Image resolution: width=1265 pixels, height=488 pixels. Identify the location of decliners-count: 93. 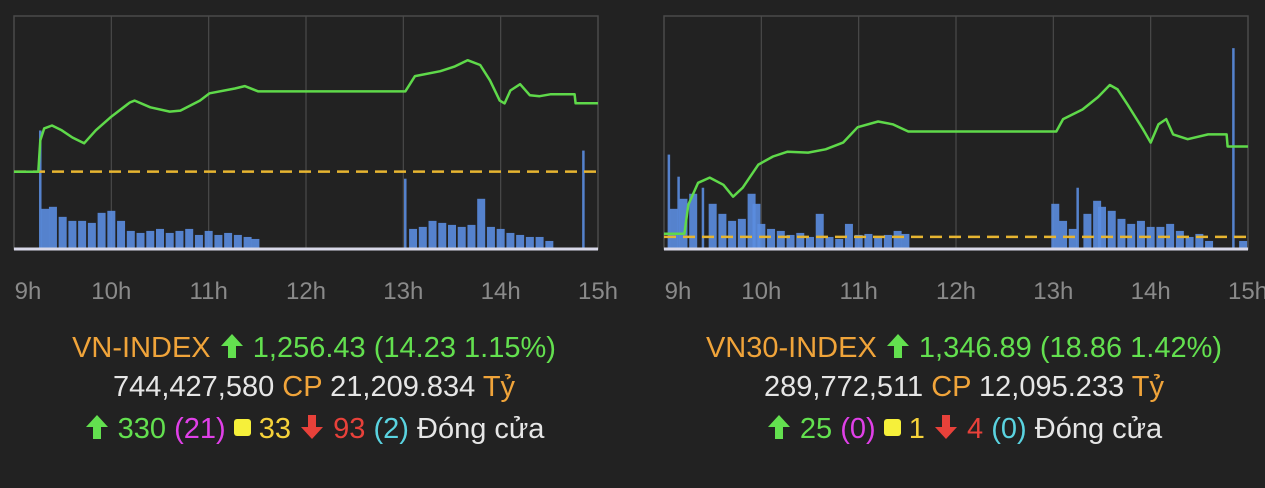
(349, 429).